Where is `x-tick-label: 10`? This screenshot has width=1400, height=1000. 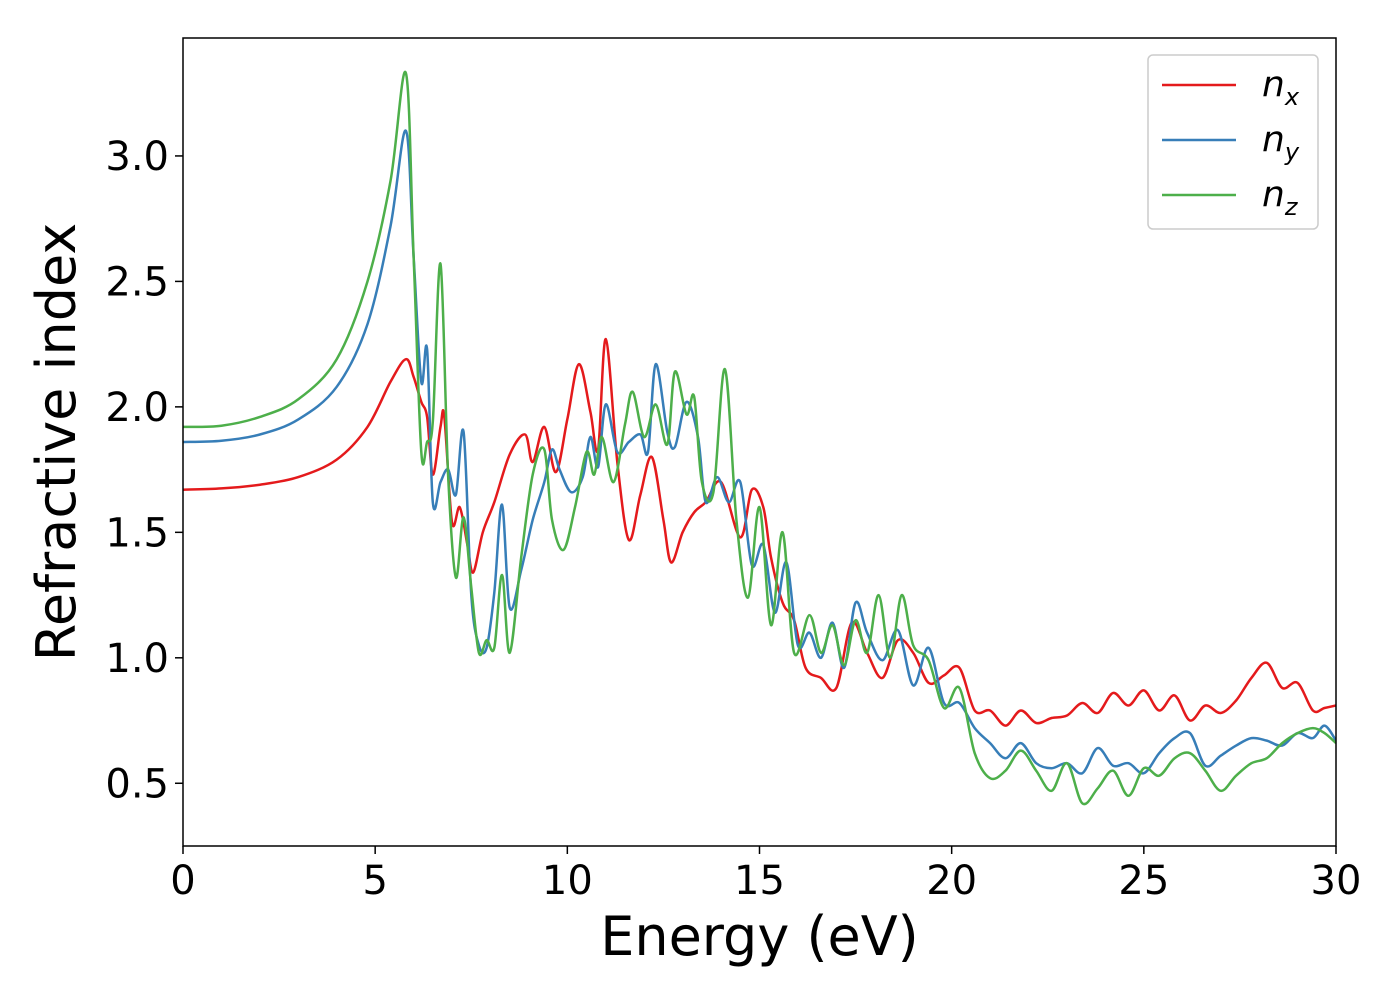
x-tick-label: 10 is located at coordinates (567, 881).